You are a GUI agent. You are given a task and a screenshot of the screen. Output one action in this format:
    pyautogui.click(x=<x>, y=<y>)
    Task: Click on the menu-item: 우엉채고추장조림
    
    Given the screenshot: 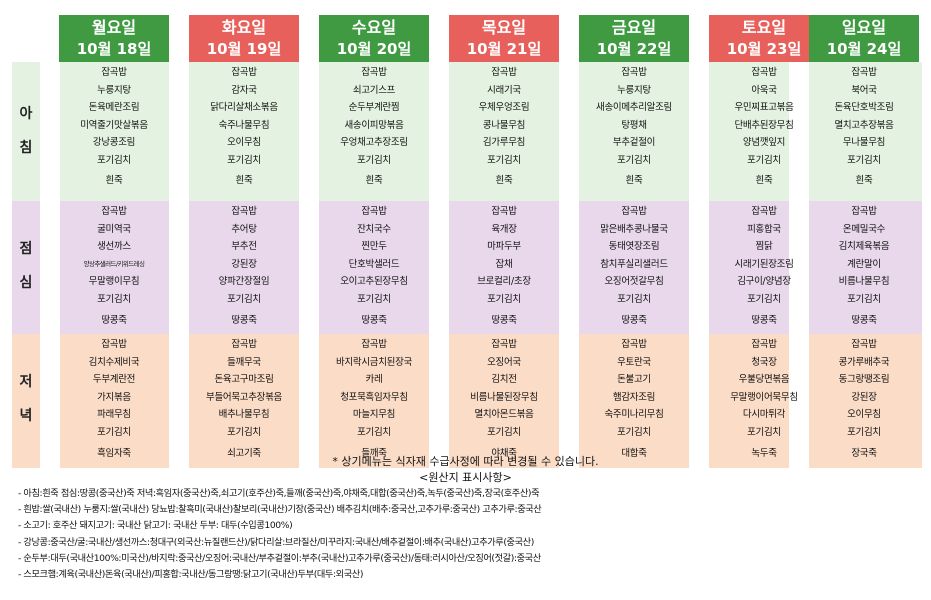 What is the action you would take?
    pyautogui.click(x=374, y=143)
    